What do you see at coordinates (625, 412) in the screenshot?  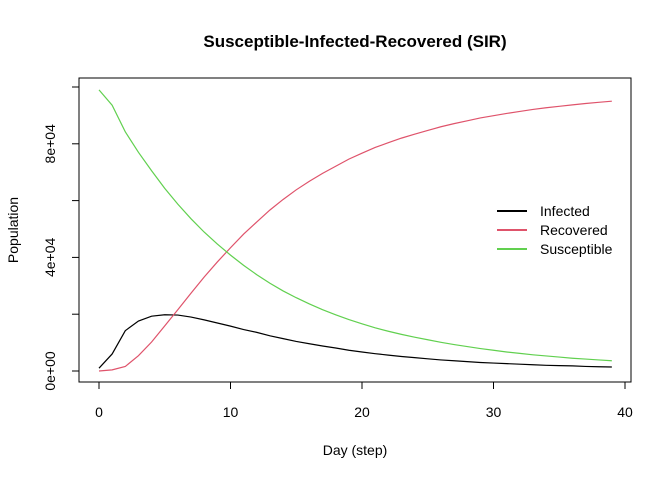 I see `x-tick-label: 40` at bounding box center [625, 412].